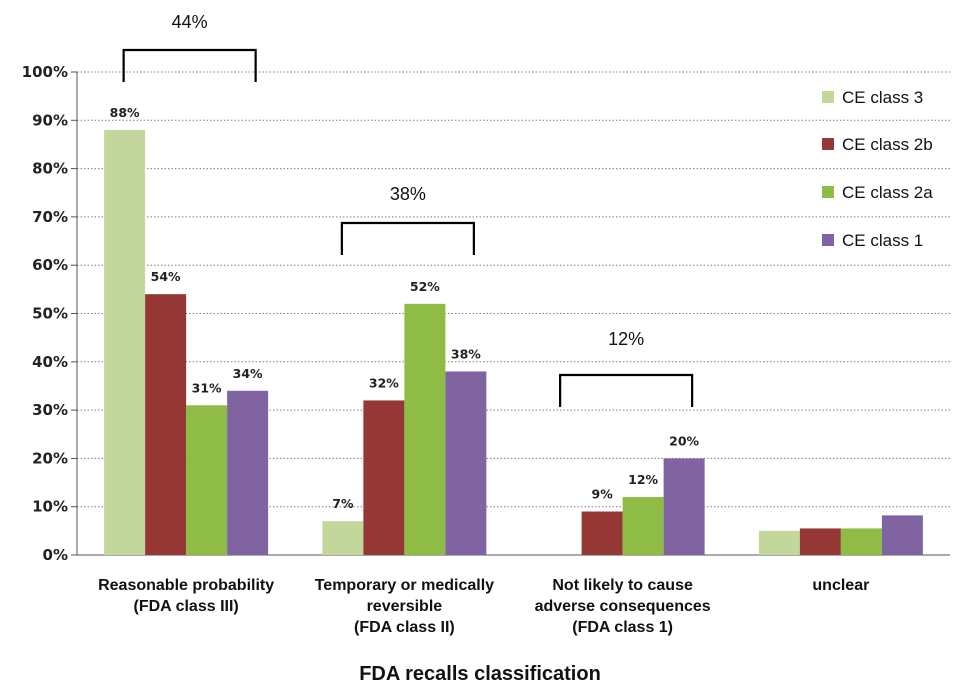  Describe the element at coordinates (50, 362) in the screenshot. I see `y-tick-label: 40%` at that location.